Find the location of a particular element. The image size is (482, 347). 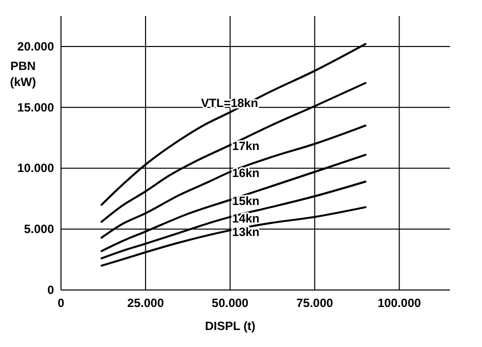

y-axis-title: PBN (kW) is located at coordinates (23, 74).